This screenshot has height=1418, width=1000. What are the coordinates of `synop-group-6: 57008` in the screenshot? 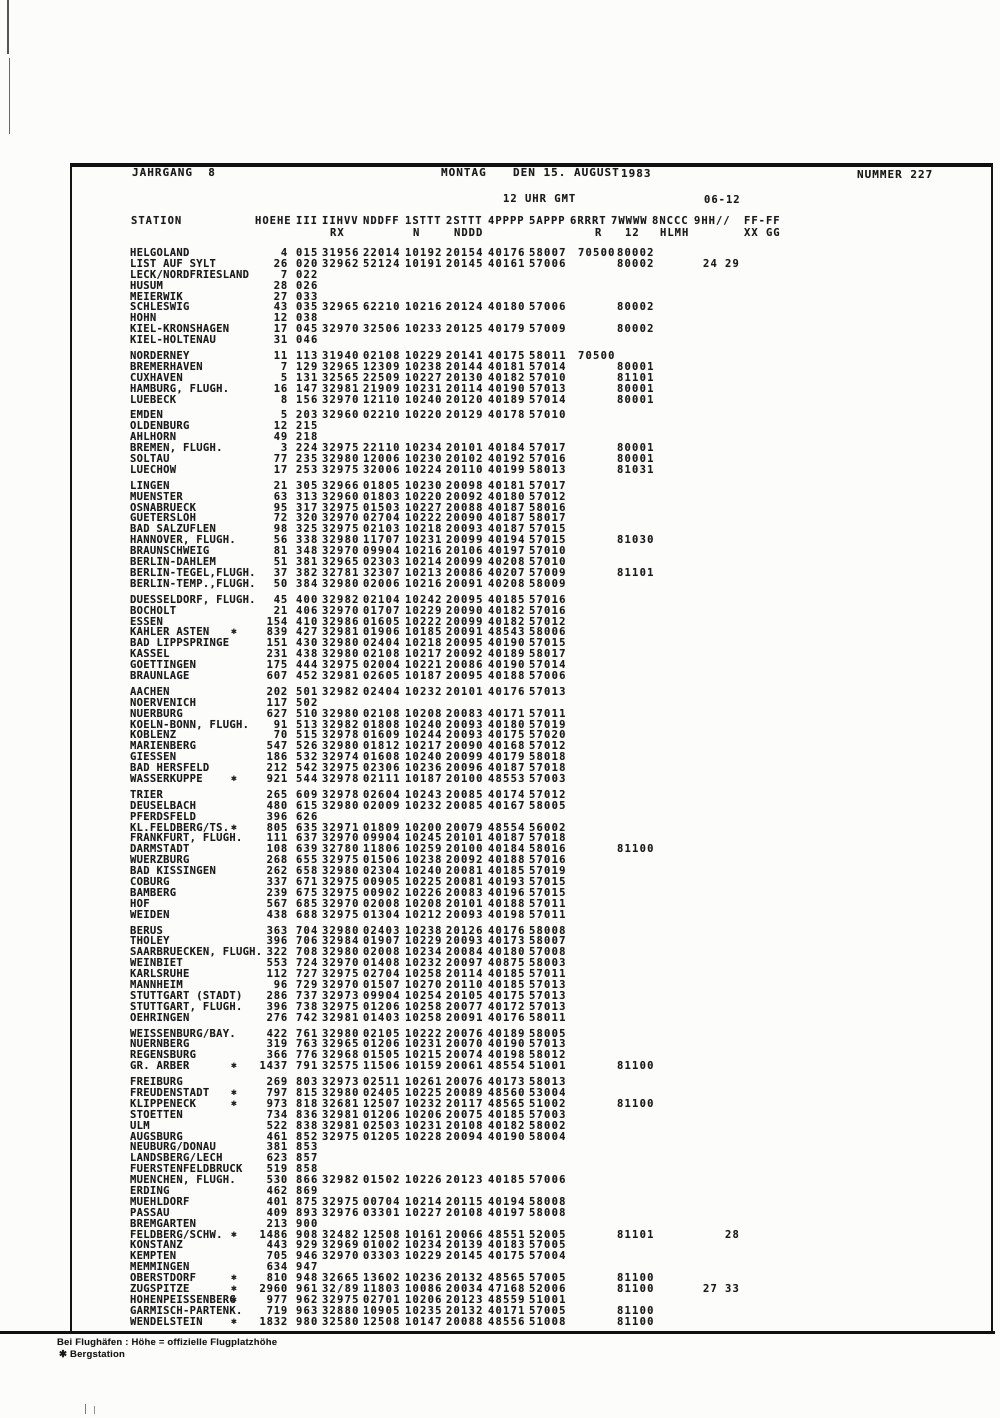 It's located at (548, 952).